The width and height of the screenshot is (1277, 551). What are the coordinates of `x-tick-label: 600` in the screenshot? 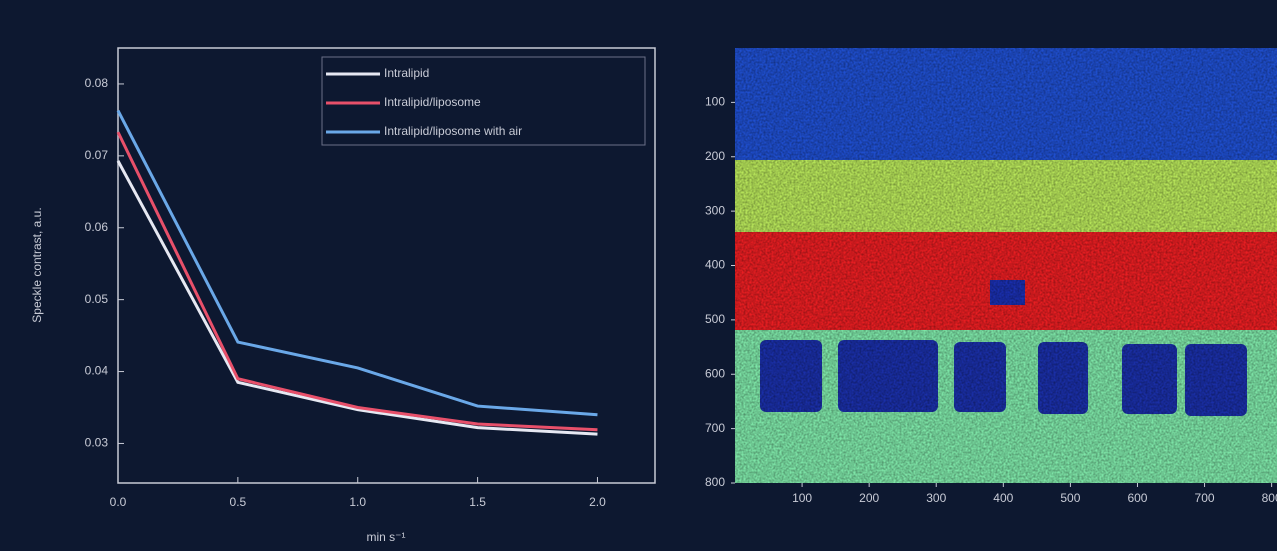 It's located at (1137, 498).